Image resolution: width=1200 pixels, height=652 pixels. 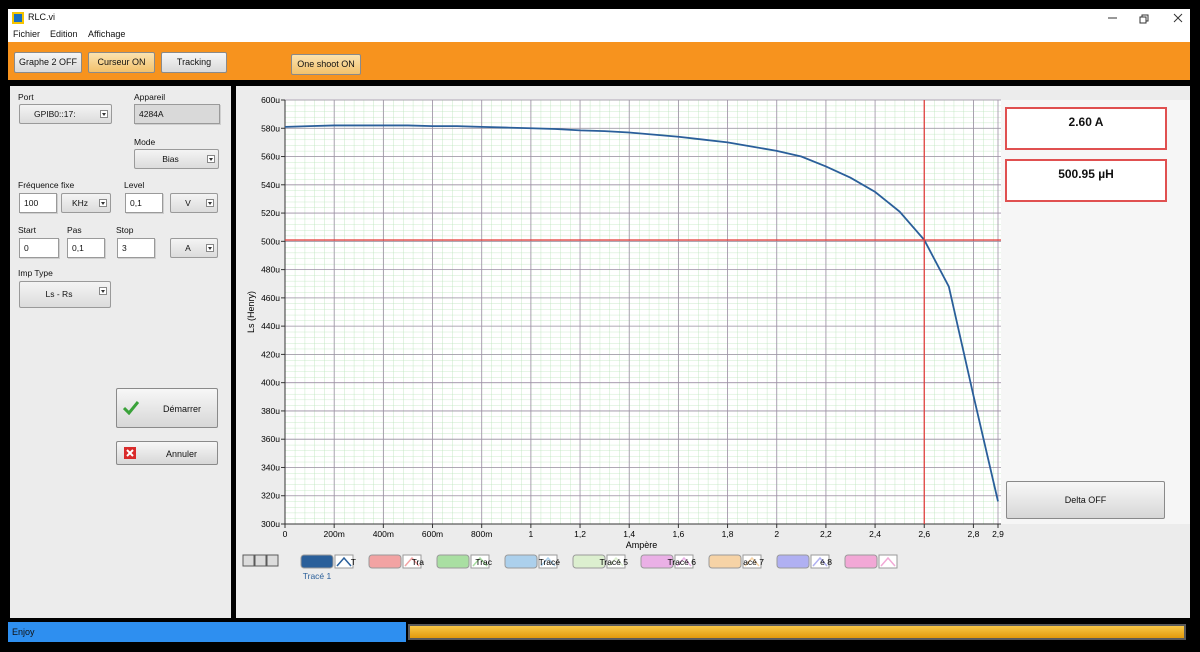 I want to click on label: Start, so click(x=27, y=230).